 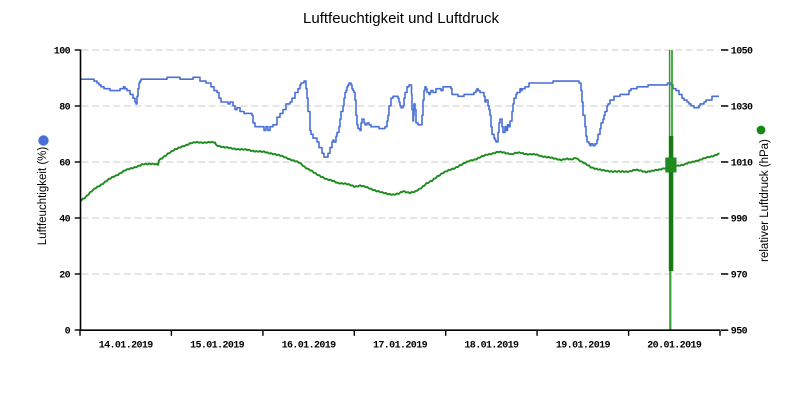 What do you see at coordinates (217, 346) in the screenshot?
I see `svg-text: 15.01.2019` at bounding box center [217, 346].